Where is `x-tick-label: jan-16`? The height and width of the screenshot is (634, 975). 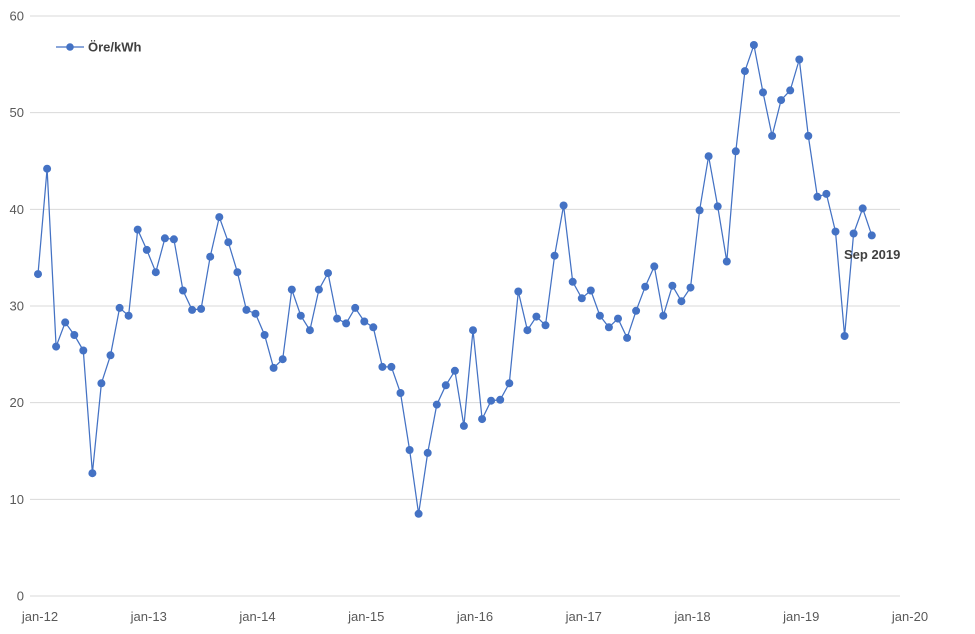 x-tick-label: jan-16 is located at coordinates (474, 616).